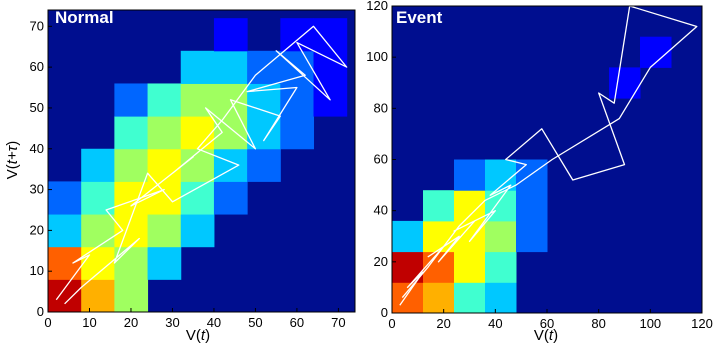 The height and width of the screenshot is (347, 715). Describe the element at coordinates (598, 323) in the screenshot. I see `x-tick-label: 80` at that location.